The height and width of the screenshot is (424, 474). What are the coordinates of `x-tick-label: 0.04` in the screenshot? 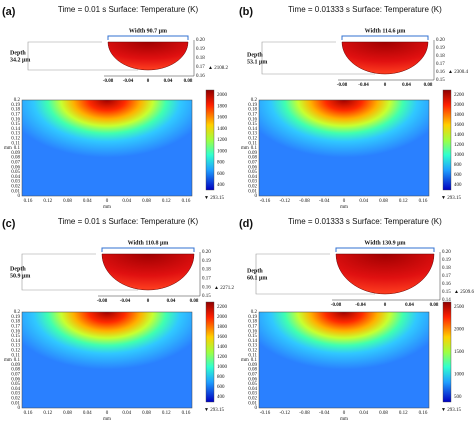 It's located at (126, 413).